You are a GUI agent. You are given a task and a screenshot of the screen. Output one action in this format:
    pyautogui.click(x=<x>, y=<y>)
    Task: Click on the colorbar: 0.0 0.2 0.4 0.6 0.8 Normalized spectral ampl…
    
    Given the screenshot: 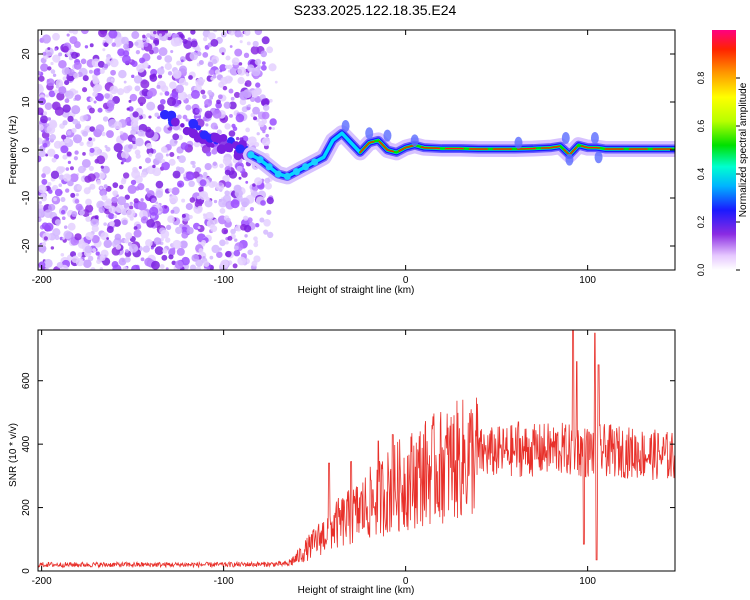 What is the action you would take?
    pyautogui.click(x=722, y=153)
    